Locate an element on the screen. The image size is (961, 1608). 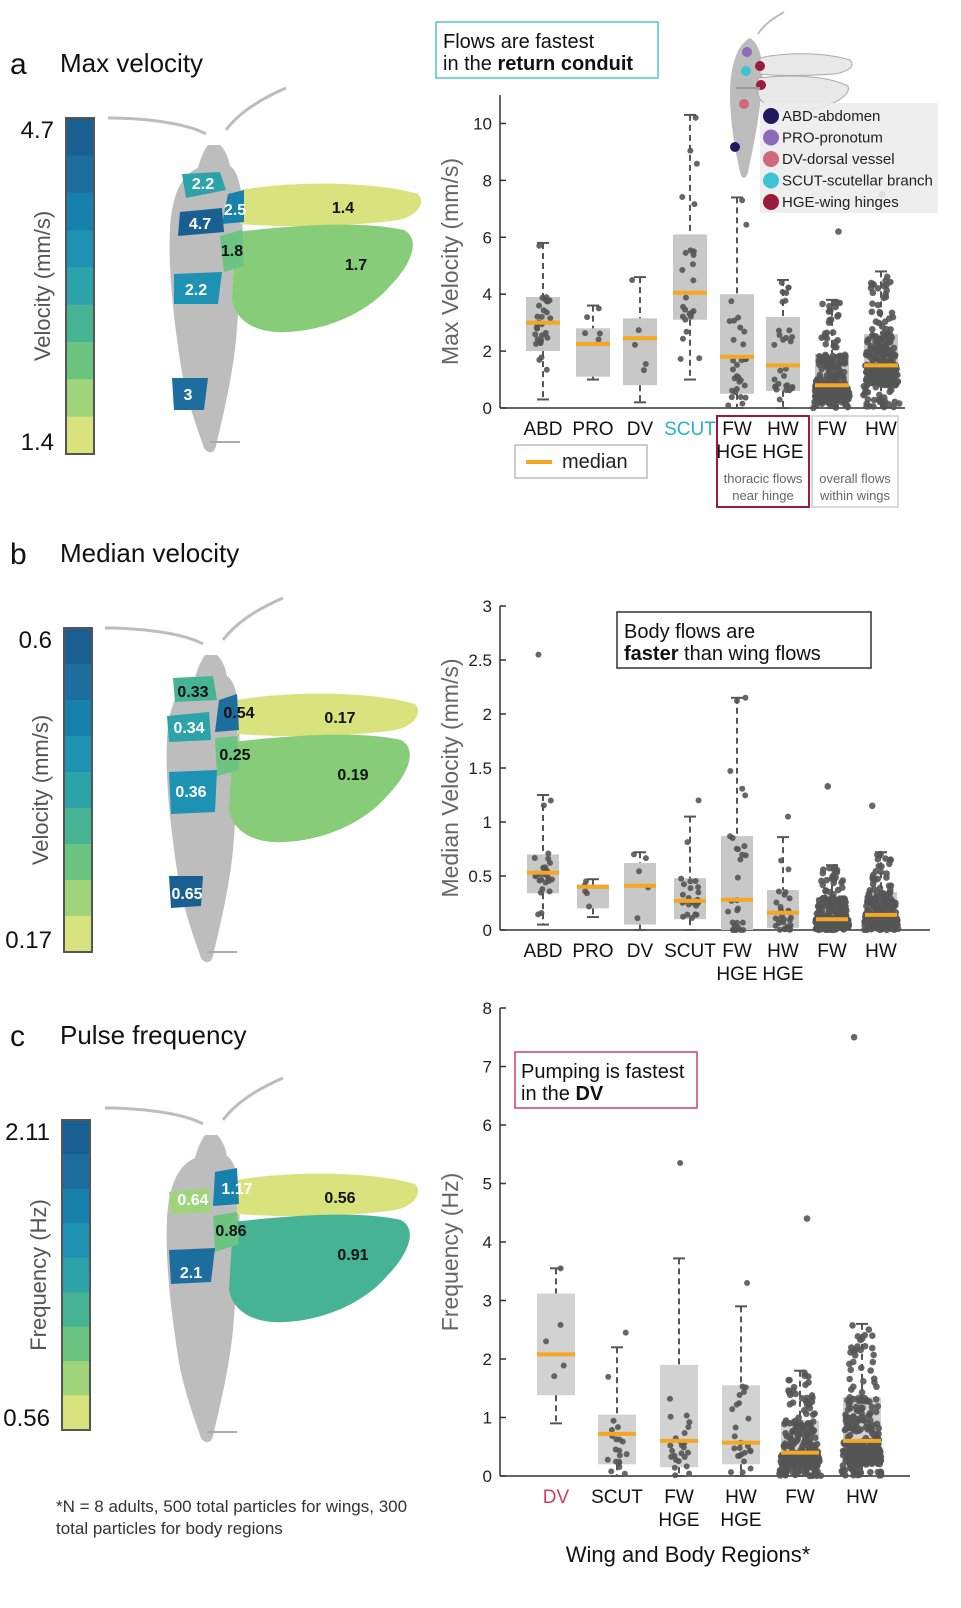
region-value-scut: 0.34 is located at coordinates (188, 728).